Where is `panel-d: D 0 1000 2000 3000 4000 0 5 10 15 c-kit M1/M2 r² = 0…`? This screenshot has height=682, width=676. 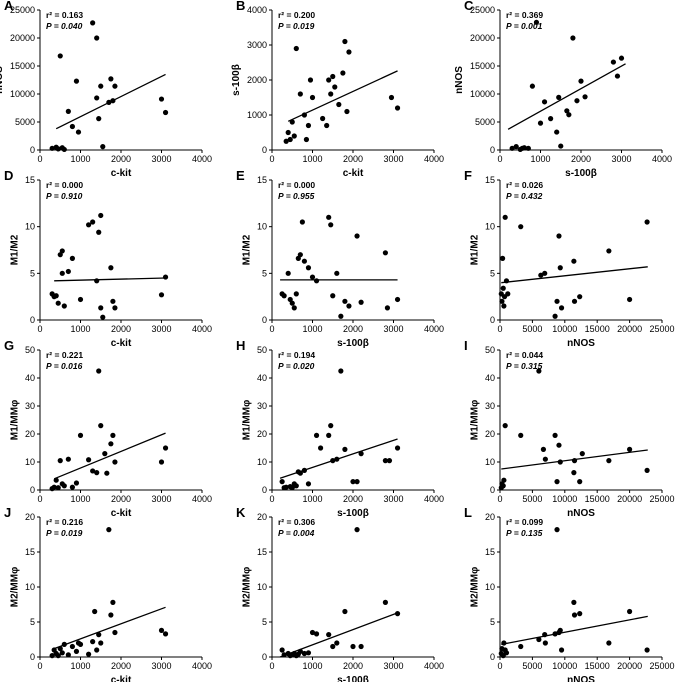
panel-d: D 0 1000 2000 3000 4000 0 5 10 15 c-kit M1/M2 r² = 0… is located at coordinates (108, 258).